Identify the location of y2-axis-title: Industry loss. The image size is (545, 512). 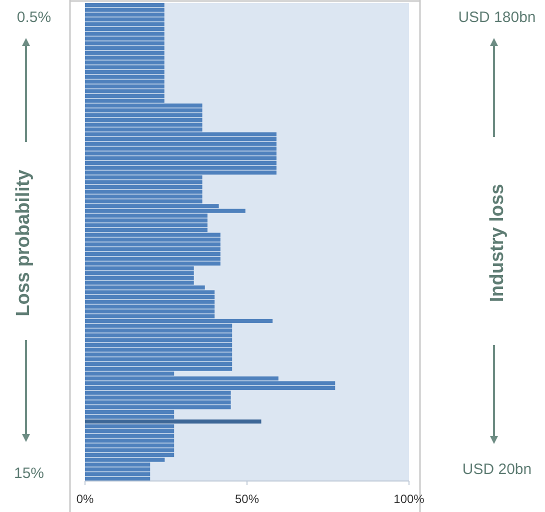
(497, 243).